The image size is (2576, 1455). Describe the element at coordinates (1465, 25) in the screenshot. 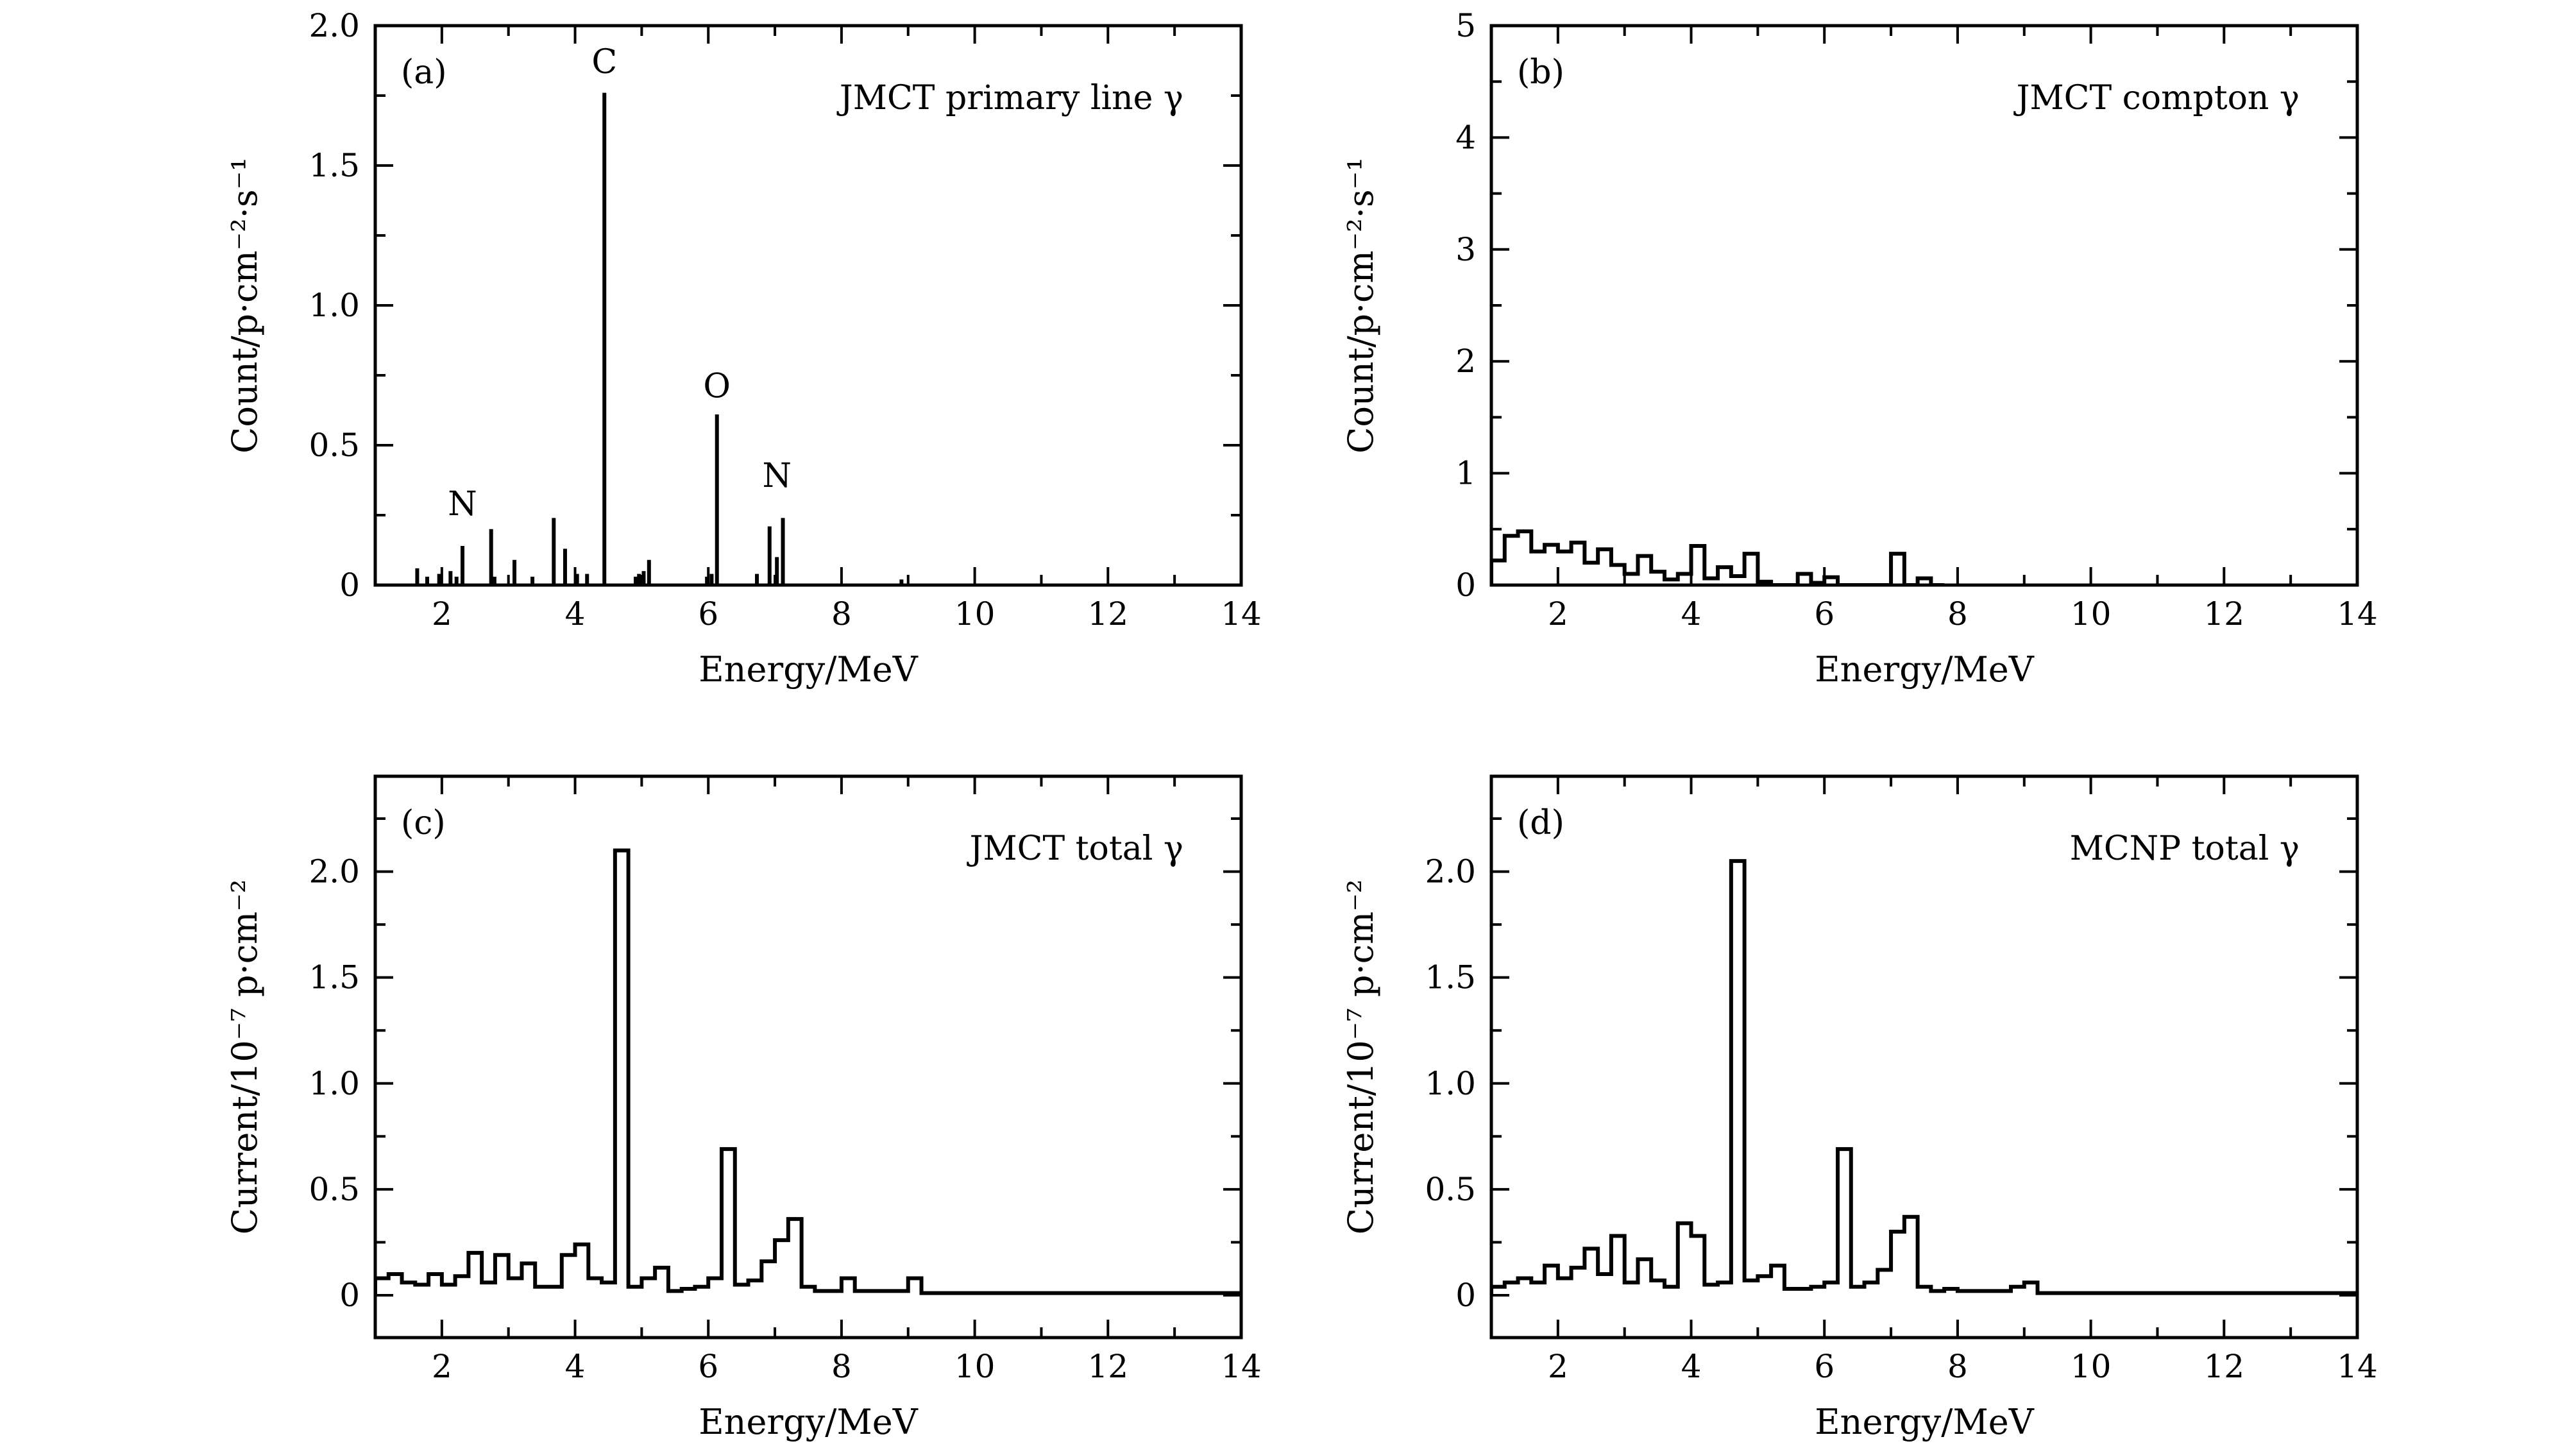

I see `y-tick-label: 5` at that location.